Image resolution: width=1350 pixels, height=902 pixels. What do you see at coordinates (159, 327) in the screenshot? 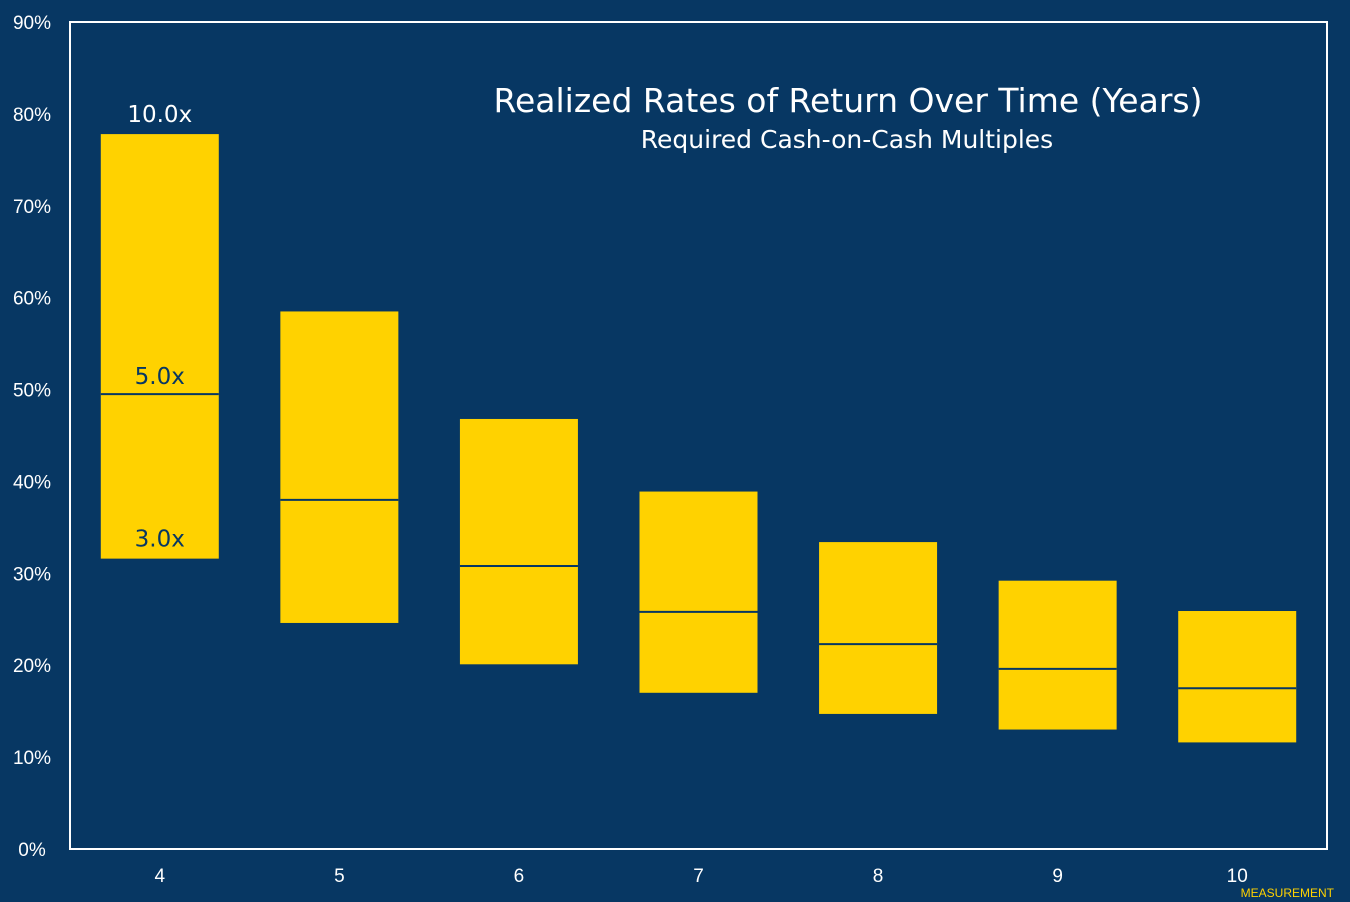
I see `annotations: 10.0x 5.0x 3.0x` at bounding box center [159, 327].